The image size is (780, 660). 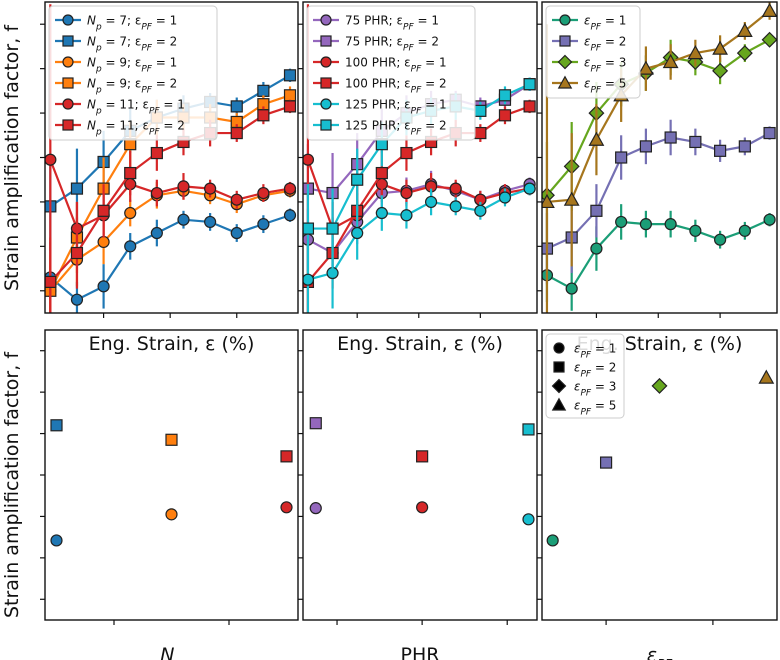 What do you see at coordinates (595, 370) in the screenshot?
I see `legend-label: εPF = 2` at bounding box center [595, 370].